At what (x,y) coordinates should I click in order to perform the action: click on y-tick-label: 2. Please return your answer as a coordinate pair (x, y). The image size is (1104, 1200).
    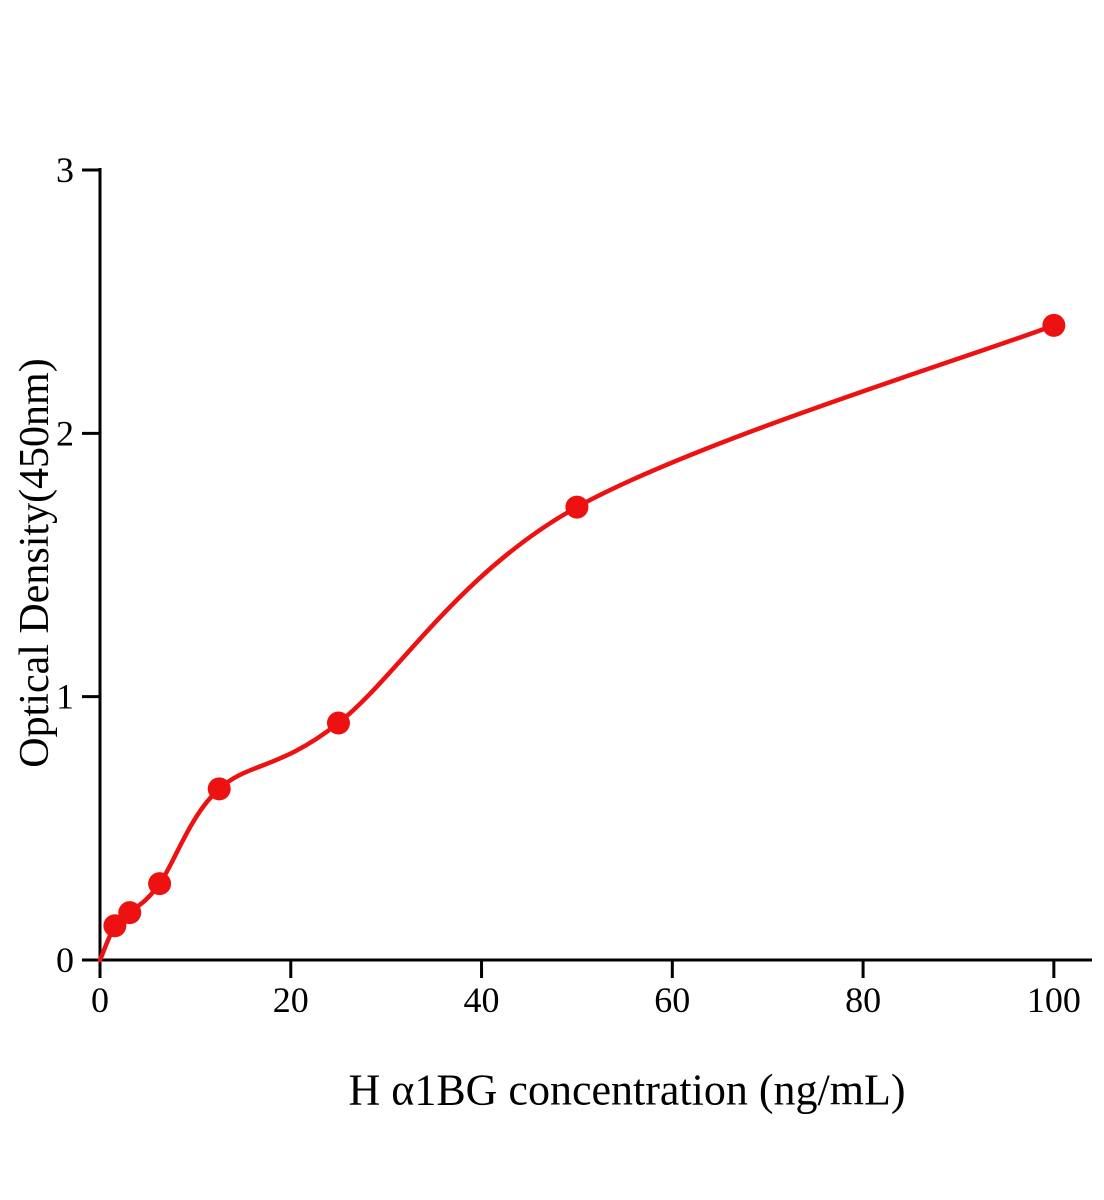
    Looking at the image, I should click on (65, 433).